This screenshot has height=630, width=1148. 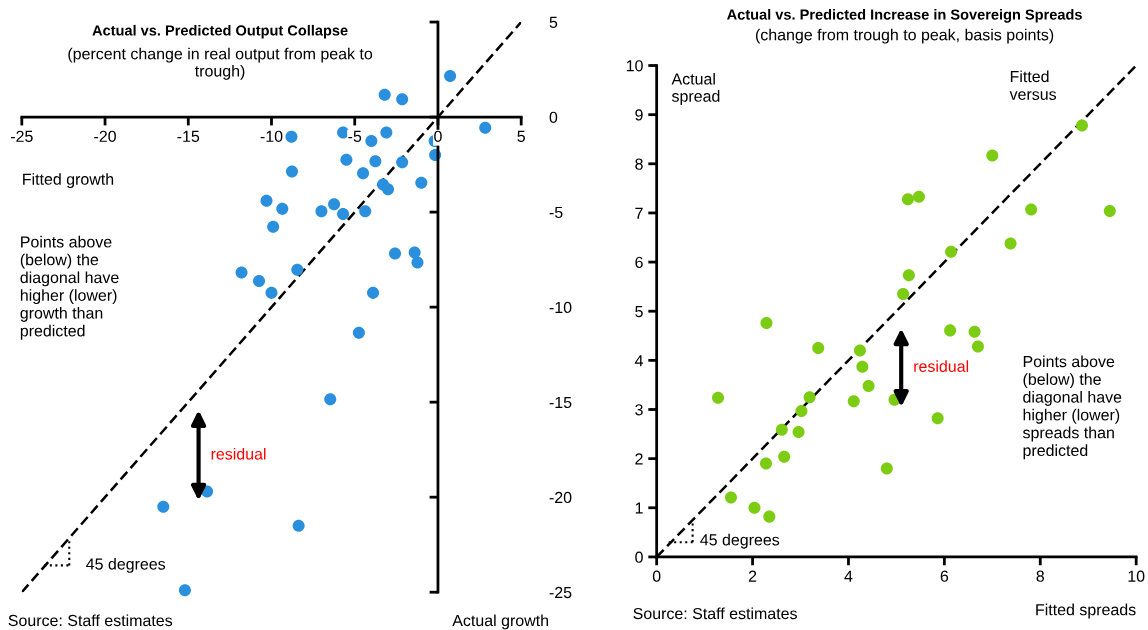 I want to click on x-tick-label: 4, so click(x=848, y=576).